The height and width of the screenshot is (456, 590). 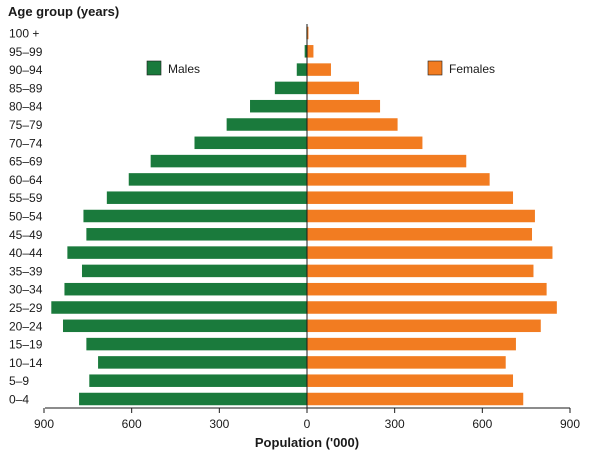 I want to click on age-label: 95–99, so click(x=26, y=52).